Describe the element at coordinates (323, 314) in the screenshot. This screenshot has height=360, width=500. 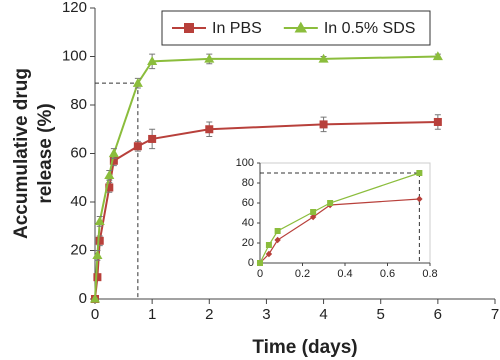
I see `x-tick-label: 4` at that location.